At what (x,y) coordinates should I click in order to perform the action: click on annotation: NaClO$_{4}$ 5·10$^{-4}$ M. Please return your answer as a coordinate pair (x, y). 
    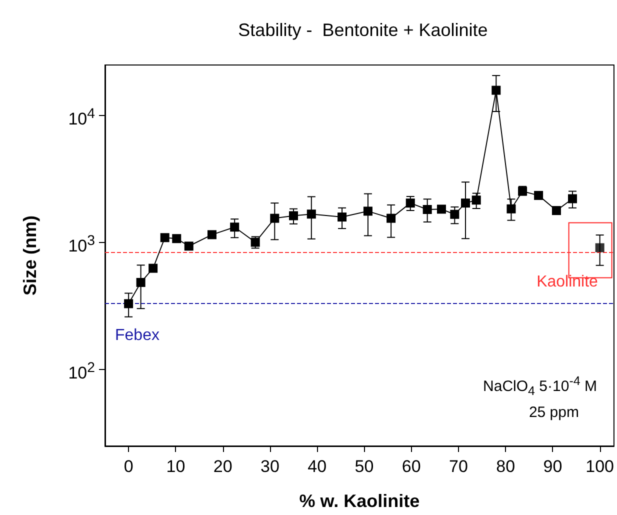
    Looking at the image, I should click on (540, 386).